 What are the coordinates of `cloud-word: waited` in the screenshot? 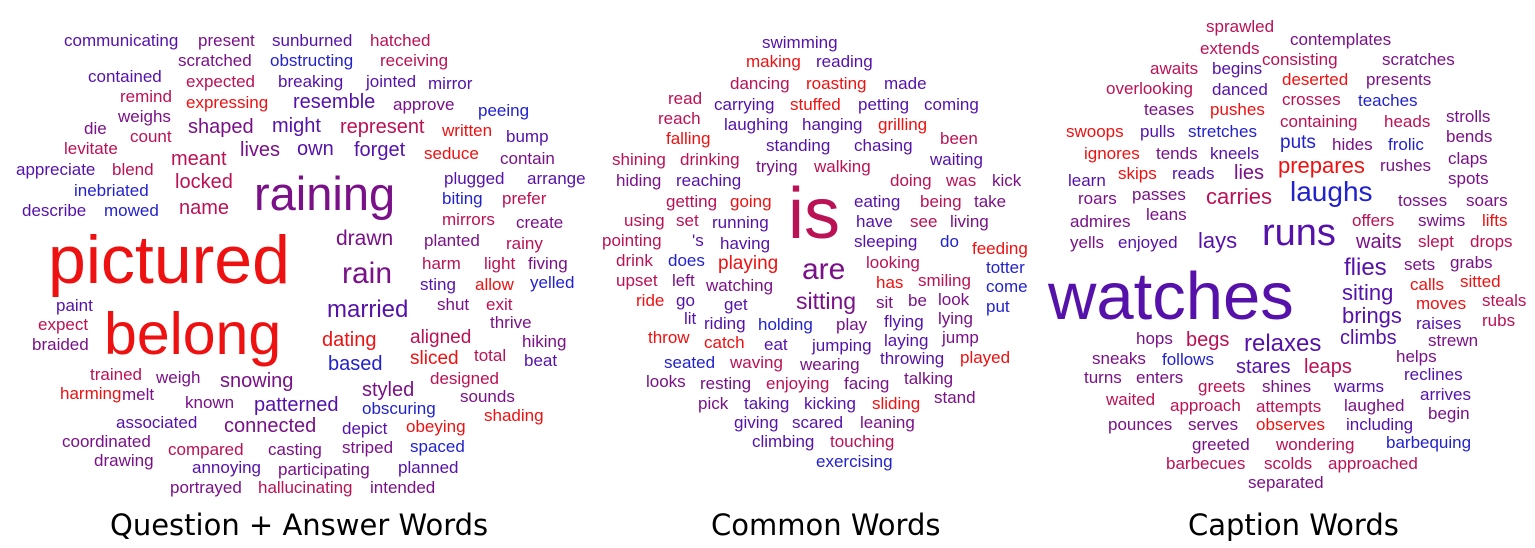 It's located at (1131, 399).